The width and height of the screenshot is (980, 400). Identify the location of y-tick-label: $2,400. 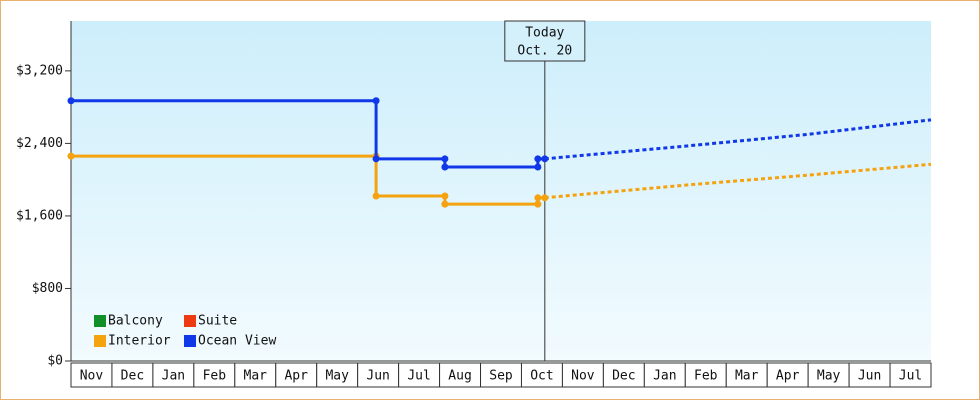
(39, 143).